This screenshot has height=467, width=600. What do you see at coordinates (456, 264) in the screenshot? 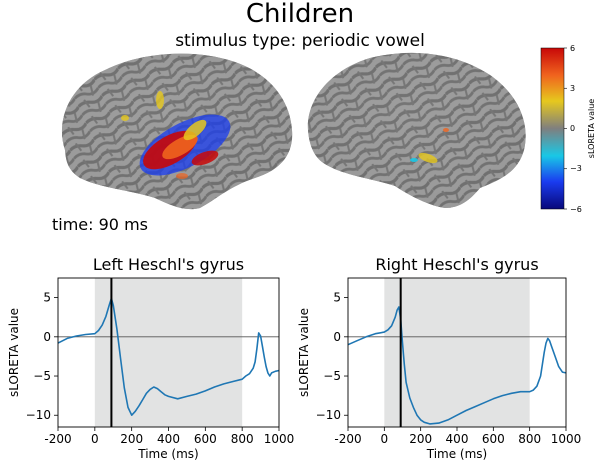
I see `chart-title: Right Heschl's gyrus` at bounding box center [456, 264].